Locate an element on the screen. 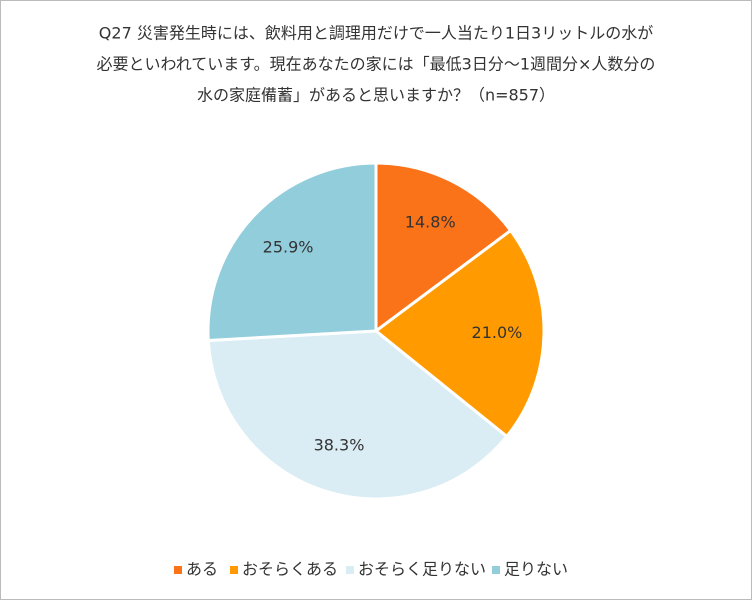  legend-label: ある is located at coordinates (202, 569).